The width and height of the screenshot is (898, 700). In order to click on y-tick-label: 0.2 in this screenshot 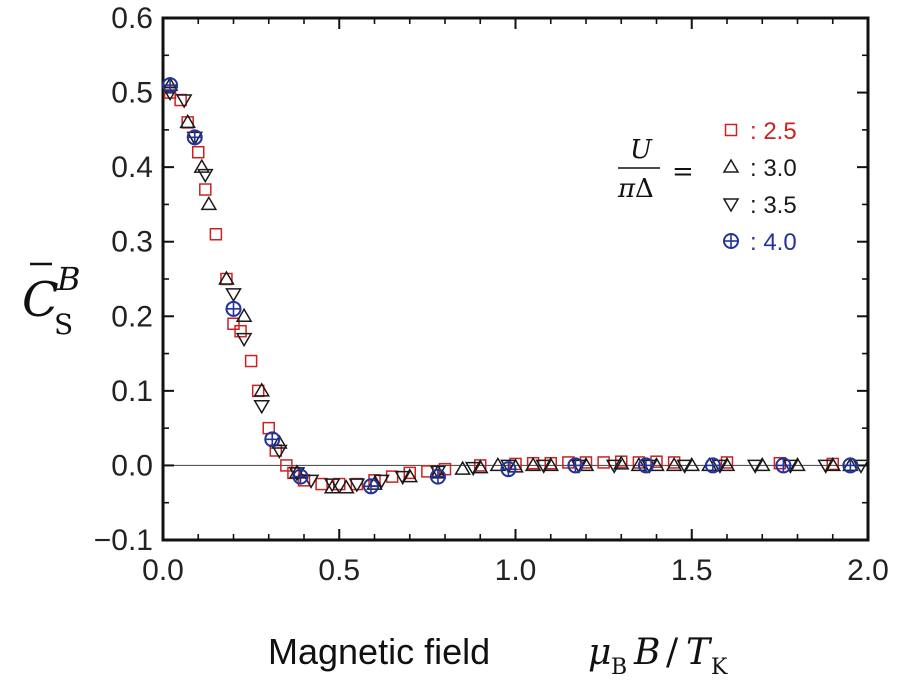, I will do `click(132, 316)`.